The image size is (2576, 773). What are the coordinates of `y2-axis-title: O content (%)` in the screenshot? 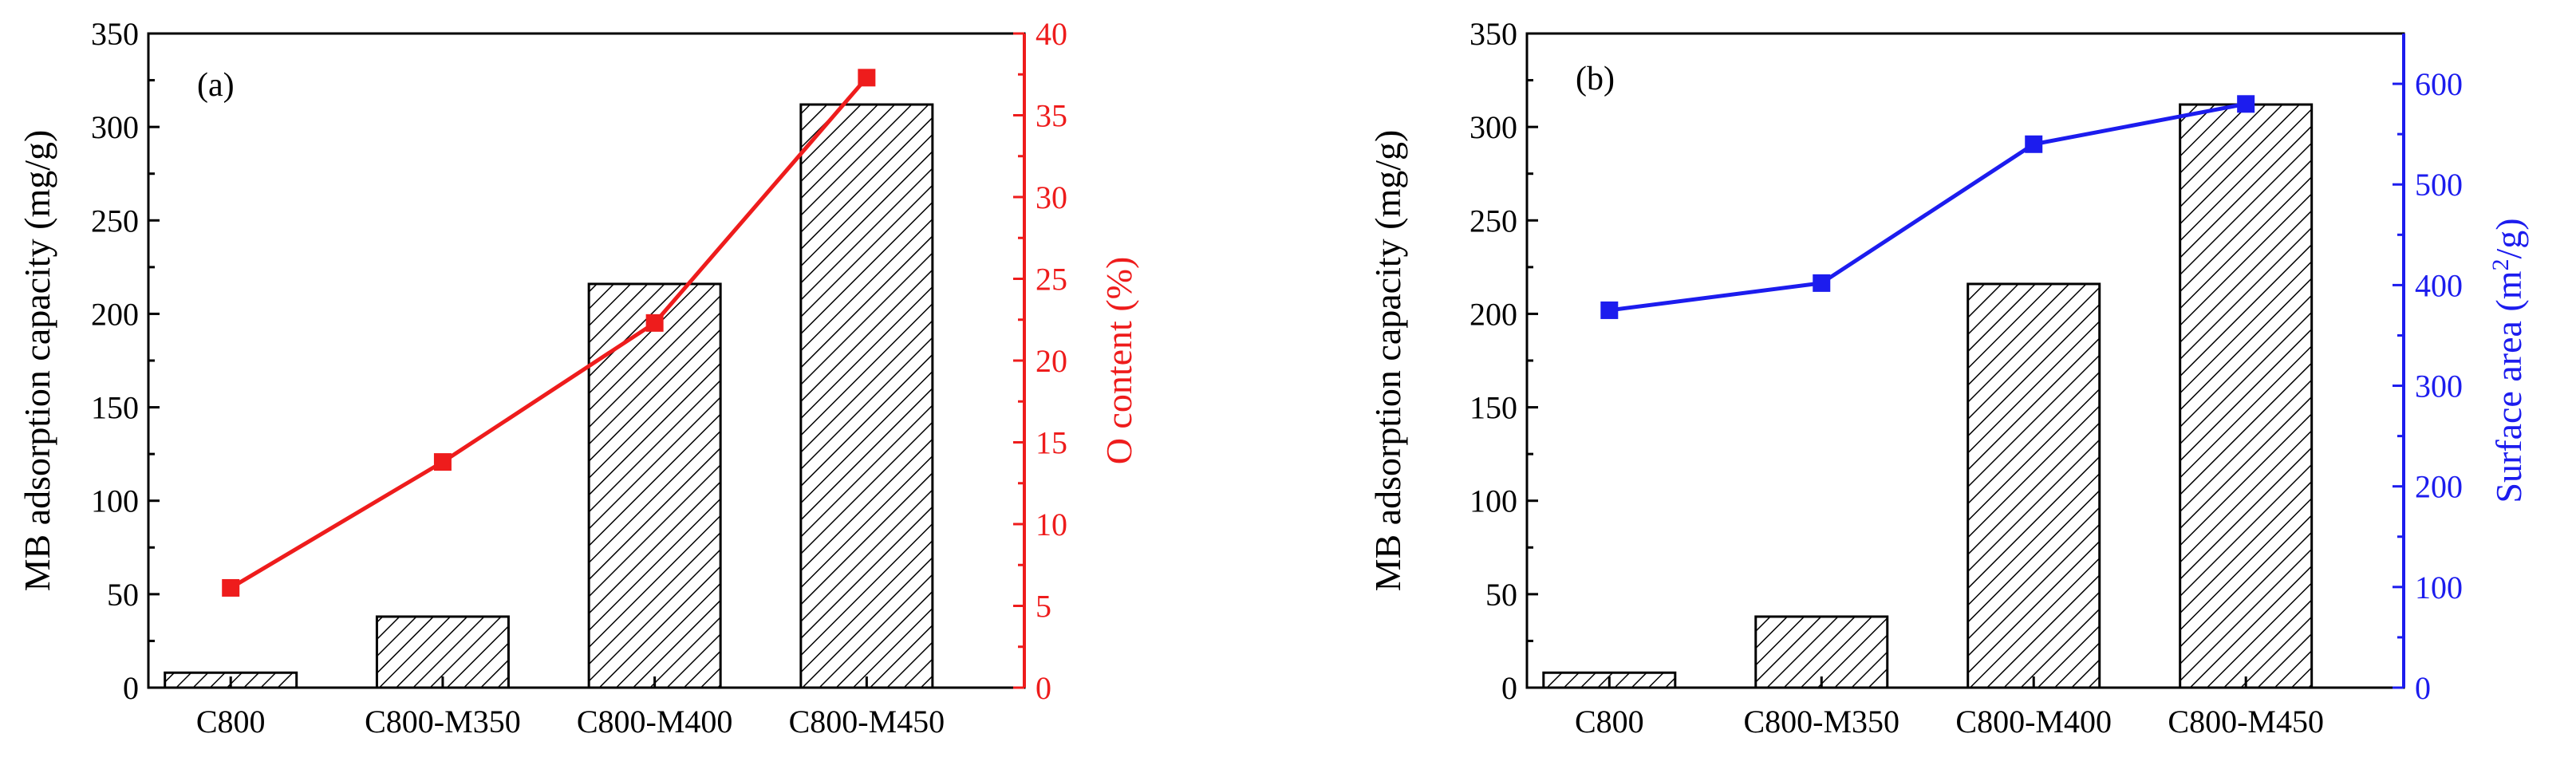 It's located at (1119, 361).